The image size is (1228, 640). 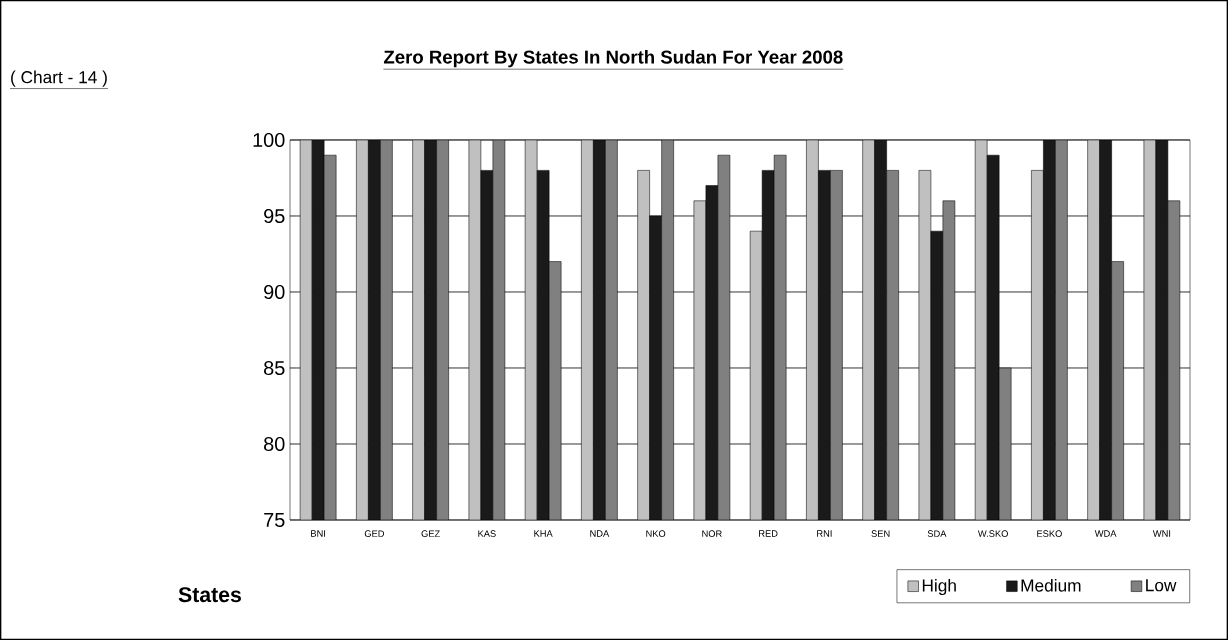 What do you see at coordinates (880, 533) in the screenshot?
I see `x-tick-label: SEN` at bounding box center [880, 533].